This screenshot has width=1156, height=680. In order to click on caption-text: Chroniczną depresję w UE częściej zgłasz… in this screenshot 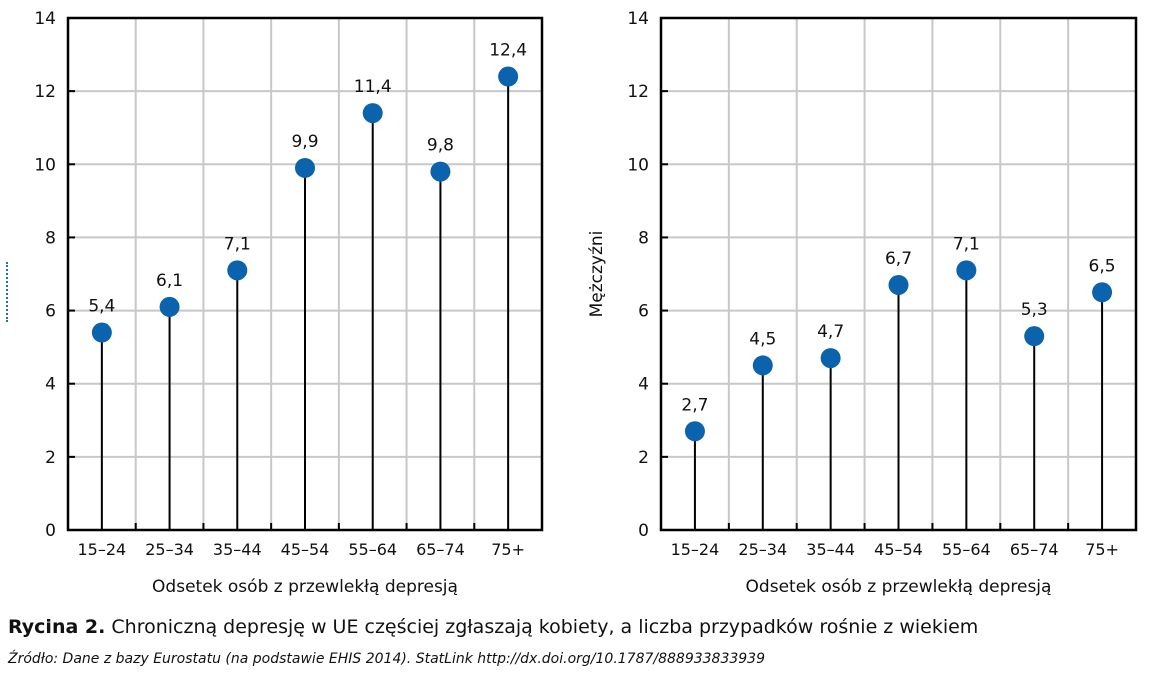, I will do `click(542, 627)`.